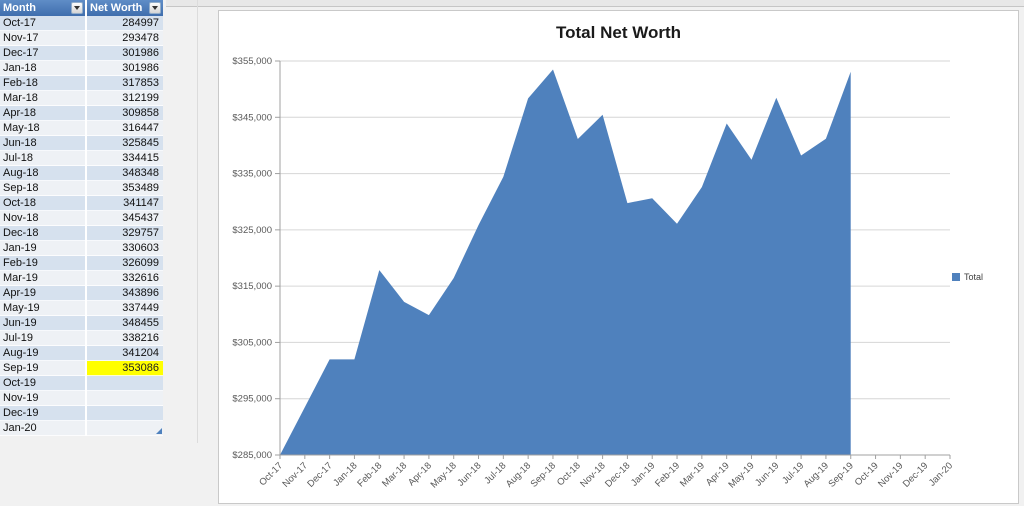  What do you see at coordinates (125, 188) in the screenshot?
I see `net-worth-cell: 353489` at bounding box center [125, 188].